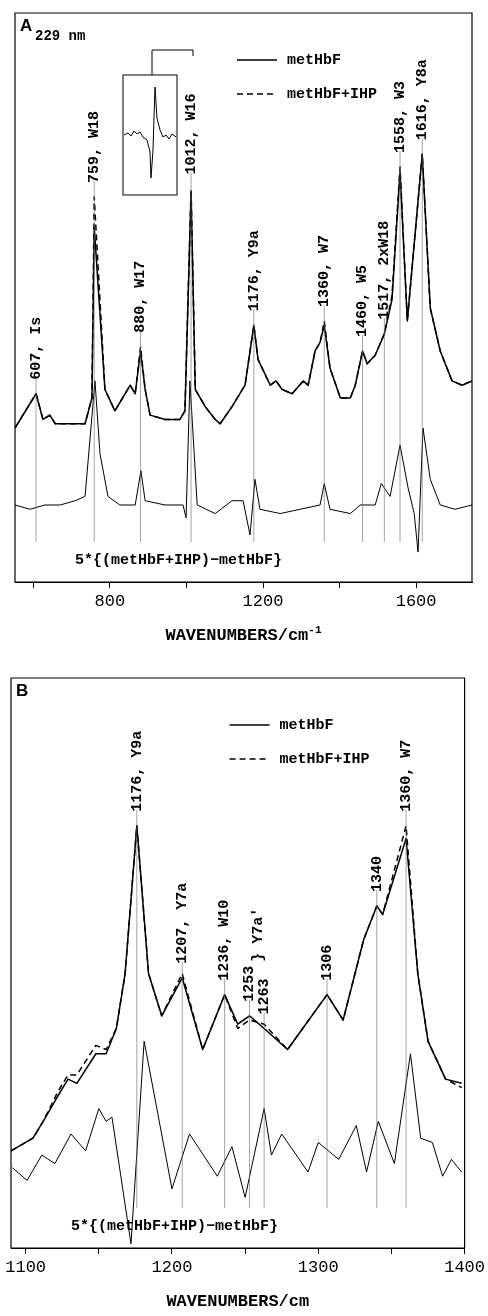 The width and height of the screenshot is (488, 1316). What do you see at coordinates (416, 601) in the screenshot?
I see `x-tick-label: 1600` at bounding box center [416, 601].